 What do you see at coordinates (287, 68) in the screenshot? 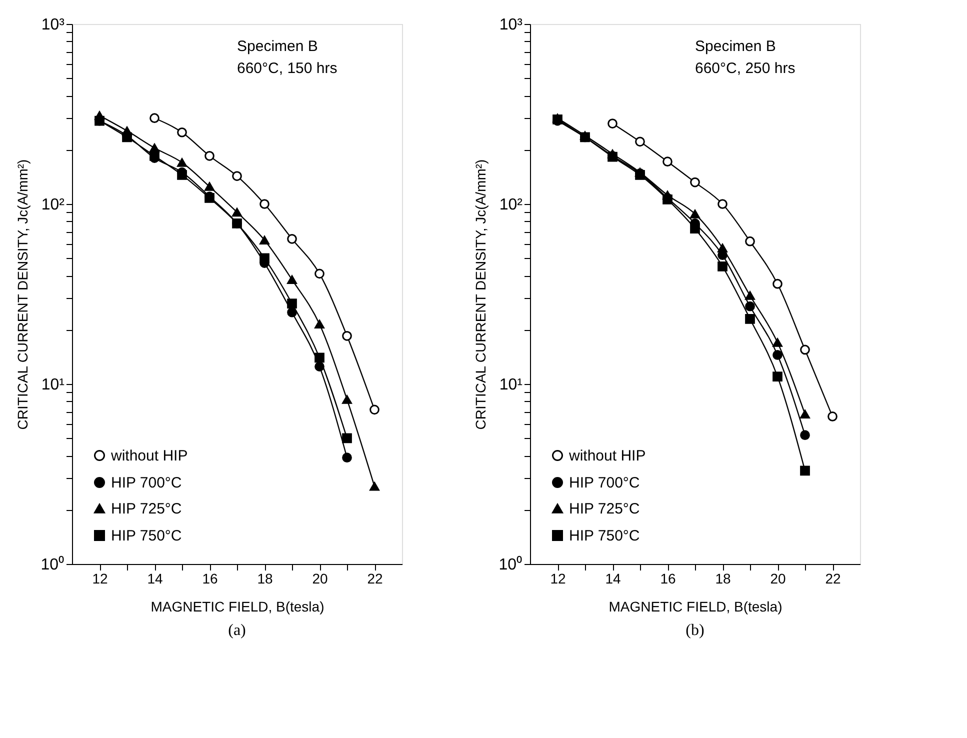
I see `annotation: 660°C, 150 hrs` at bounding box center [287, 68].